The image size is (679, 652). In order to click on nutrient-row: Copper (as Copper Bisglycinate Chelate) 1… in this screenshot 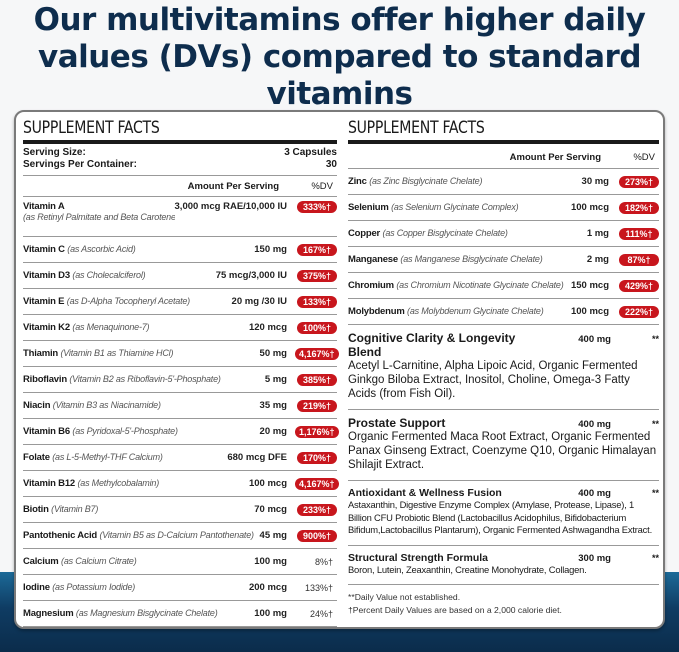, I will do `click(503, 234)`.